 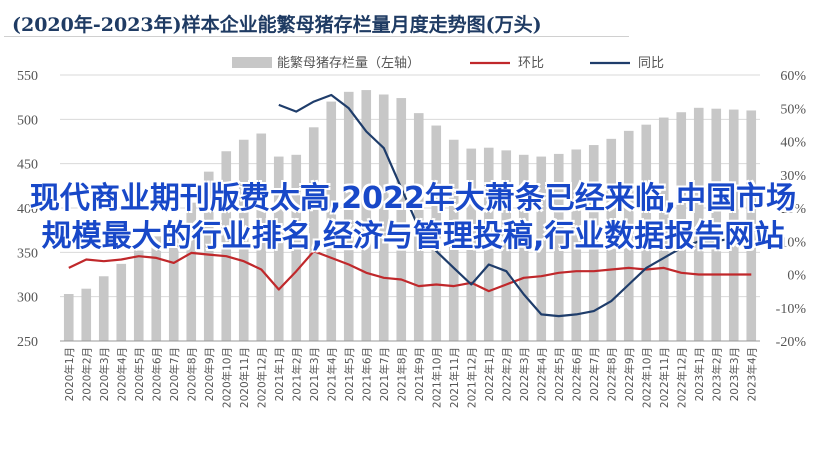 I want to click on x-tick-label: 2021年11月, so click(x=454, y=377).